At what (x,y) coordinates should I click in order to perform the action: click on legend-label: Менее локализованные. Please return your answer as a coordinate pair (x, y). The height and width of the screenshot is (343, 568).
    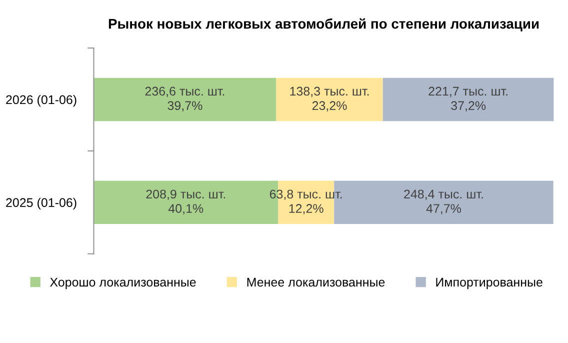
    Looking at the image, I should click on (316, 282).